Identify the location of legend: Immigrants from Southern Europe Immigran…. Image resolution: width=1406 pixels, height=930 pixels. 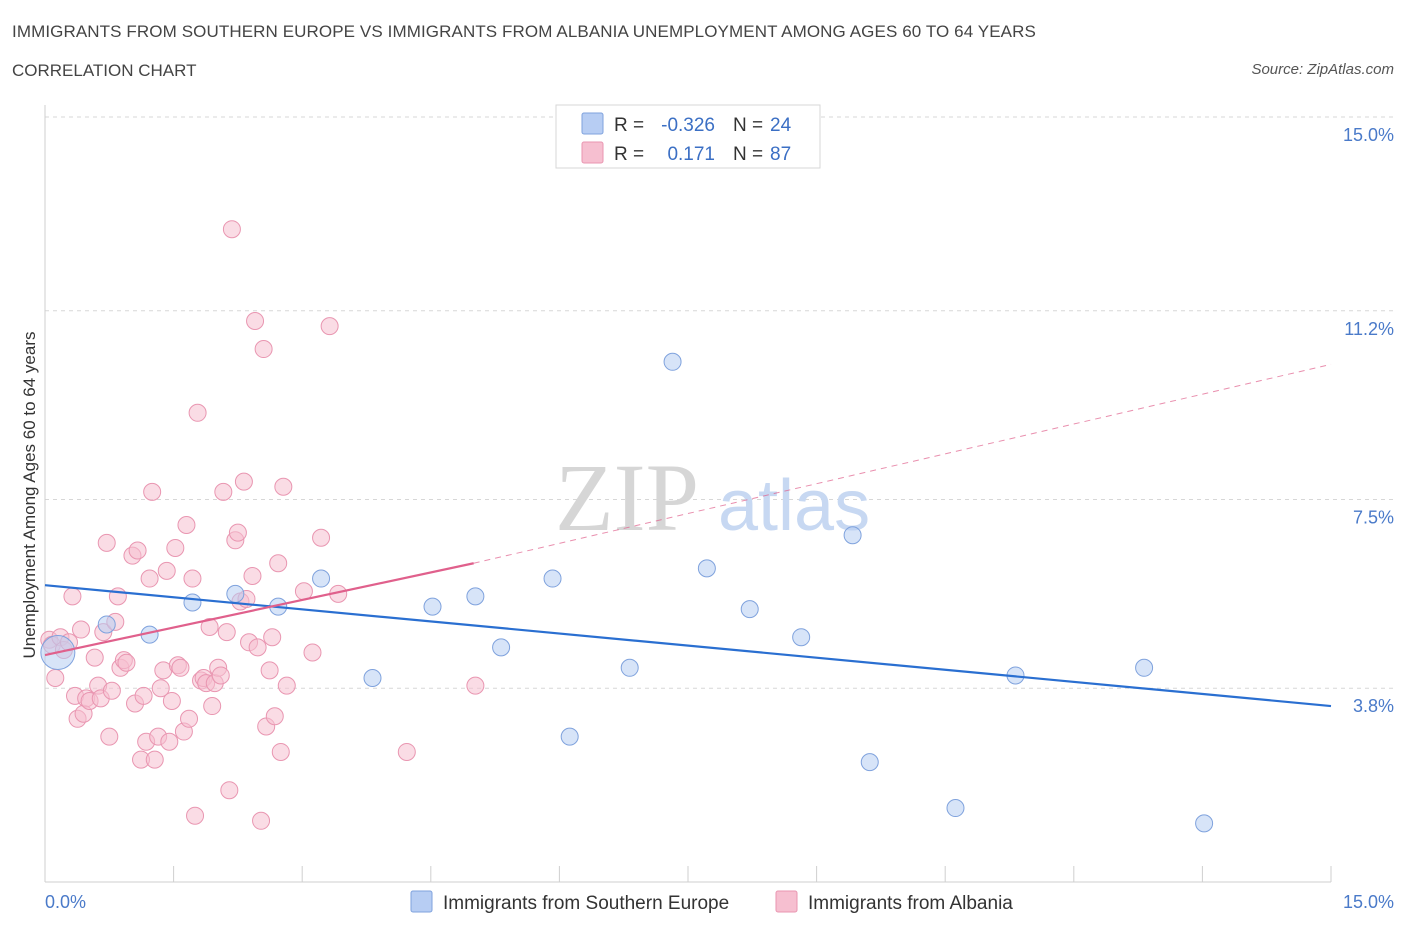
(711, 902).